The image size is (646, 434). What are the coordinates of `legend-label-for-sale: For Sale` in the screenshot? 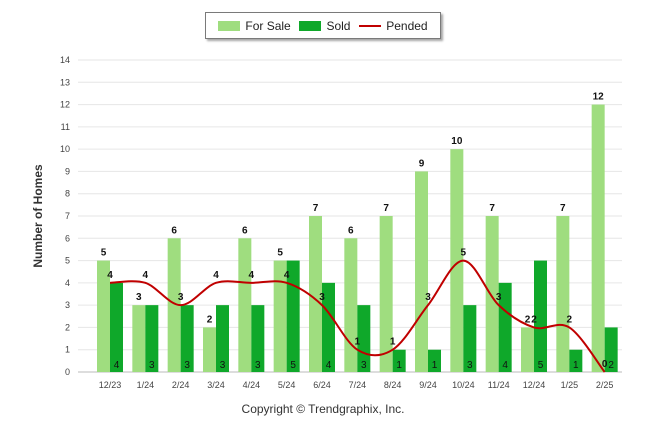 It's located at (268, 25).